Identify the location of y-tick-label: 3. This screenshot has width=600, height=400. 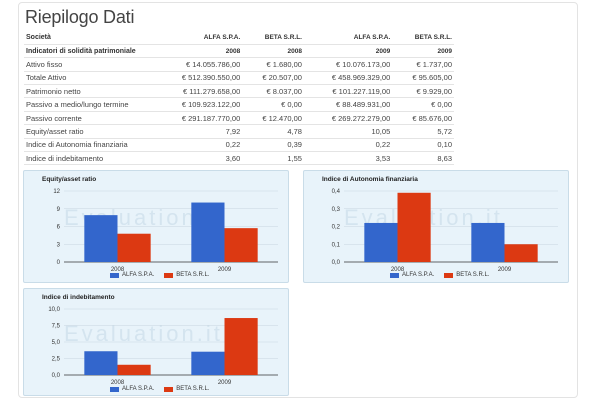
(59, 245).